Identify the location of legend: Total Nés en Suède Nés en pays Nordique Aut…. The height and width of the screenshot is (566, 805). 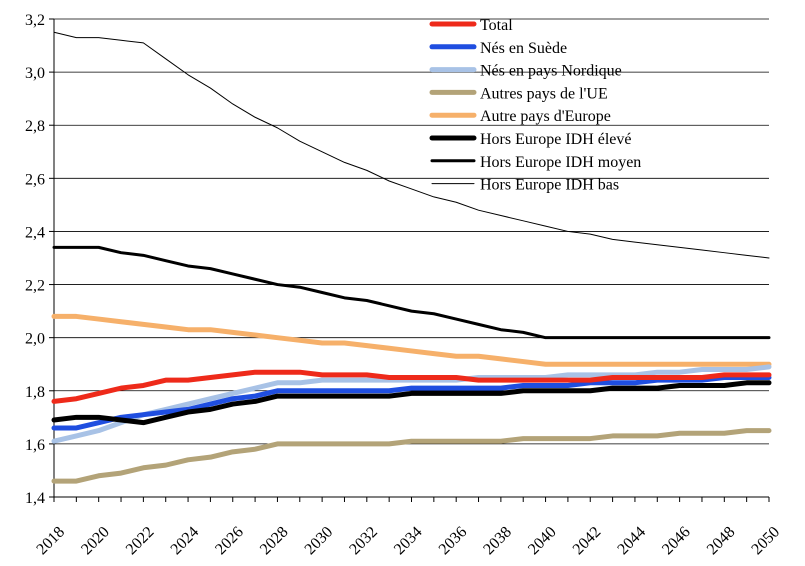
(535, 105).